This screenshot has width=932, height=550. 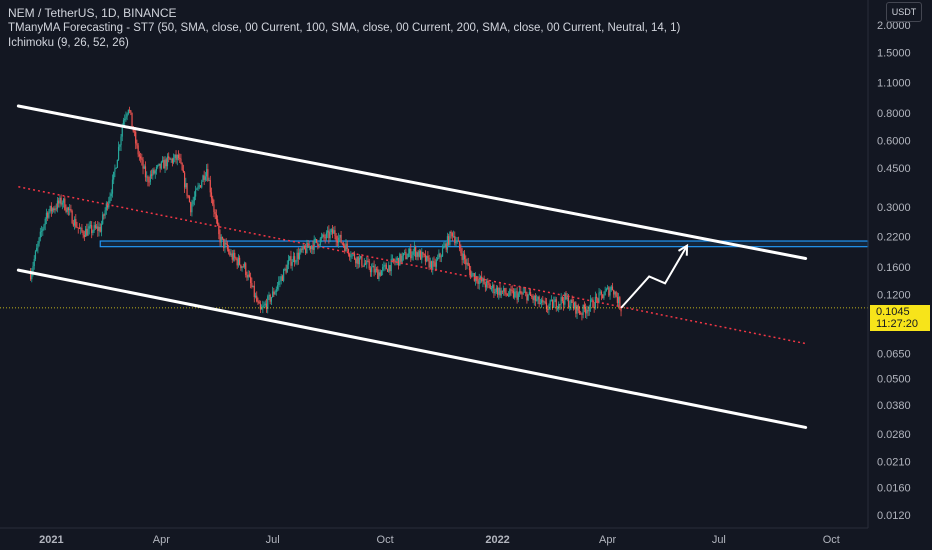 I want to click on resistance-zone, so click(x=484, y=244).